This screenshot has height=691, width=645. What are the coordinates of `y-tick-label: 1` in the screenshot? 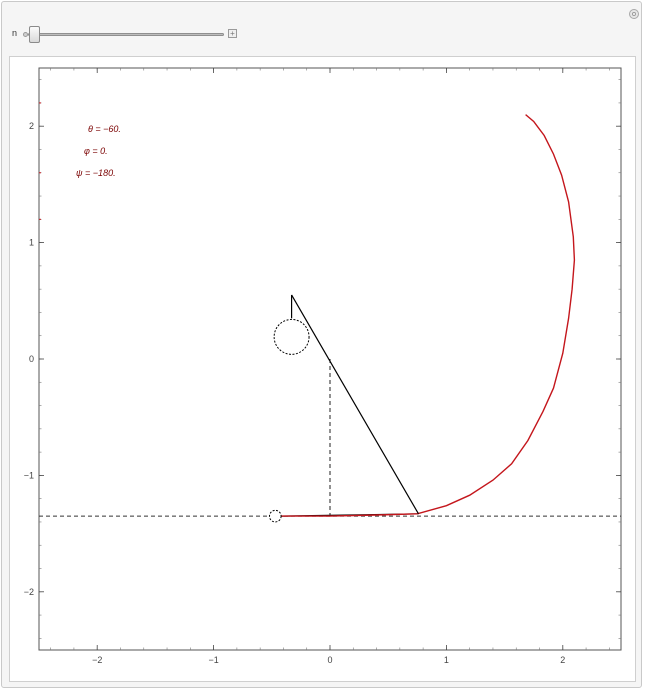 It's located at (31, 243).